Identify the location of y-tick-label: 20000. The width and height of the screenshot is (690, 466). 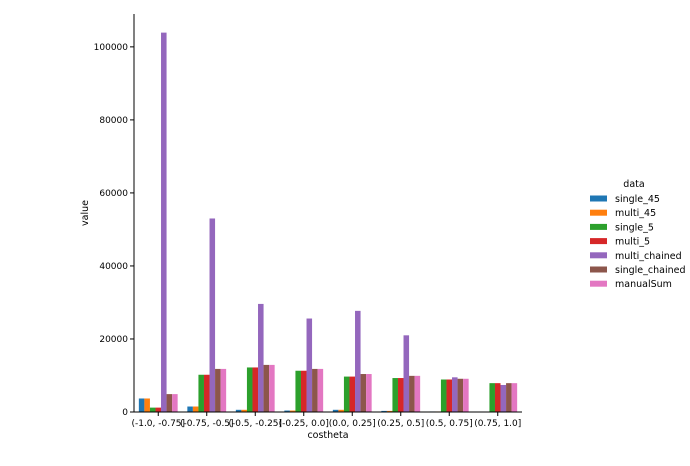
(113, 340).